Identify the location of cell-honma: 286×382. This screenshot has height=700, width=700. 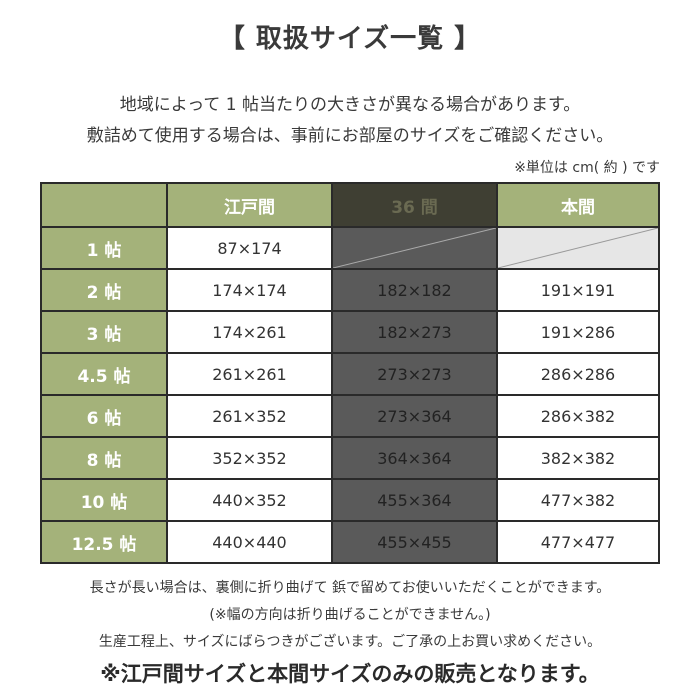
(578, 416).